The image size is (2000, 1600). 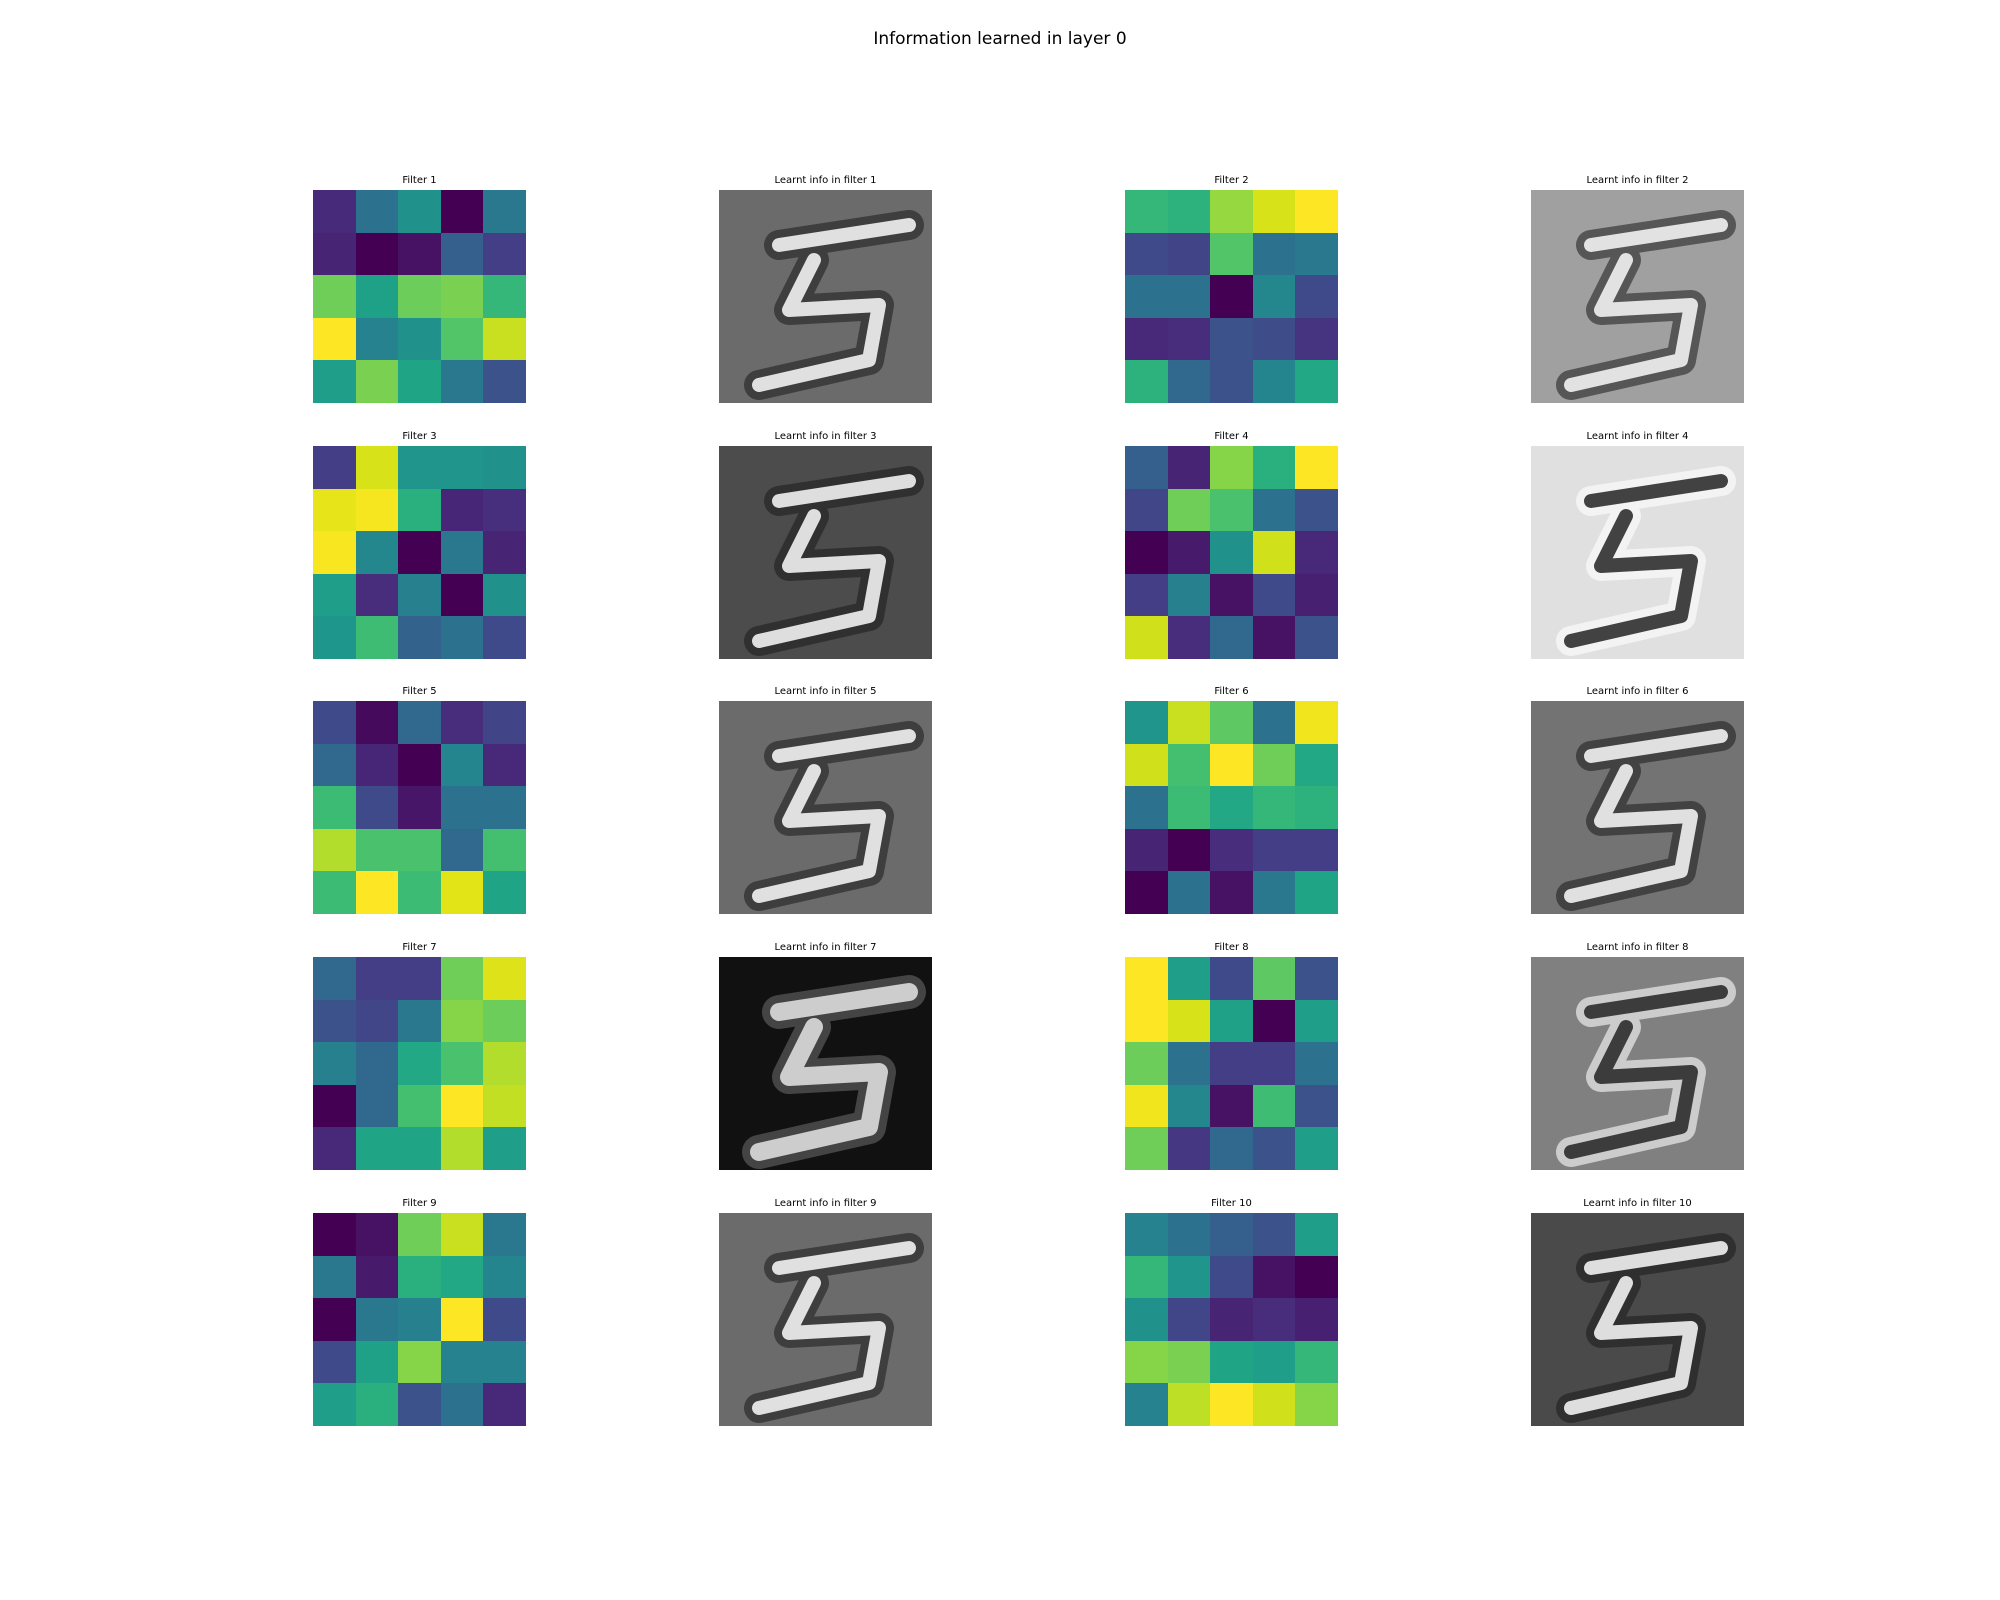 I want to click on learnt-info-panel: Learnt info in filter 1, so click(x=825, y=289).